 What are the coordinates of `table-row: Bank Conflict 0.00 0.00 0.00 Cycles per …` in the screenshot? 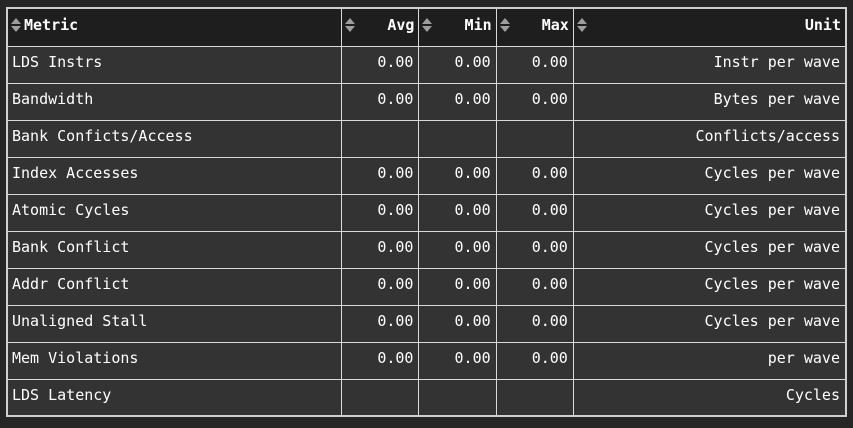 It's located at (426, 249).